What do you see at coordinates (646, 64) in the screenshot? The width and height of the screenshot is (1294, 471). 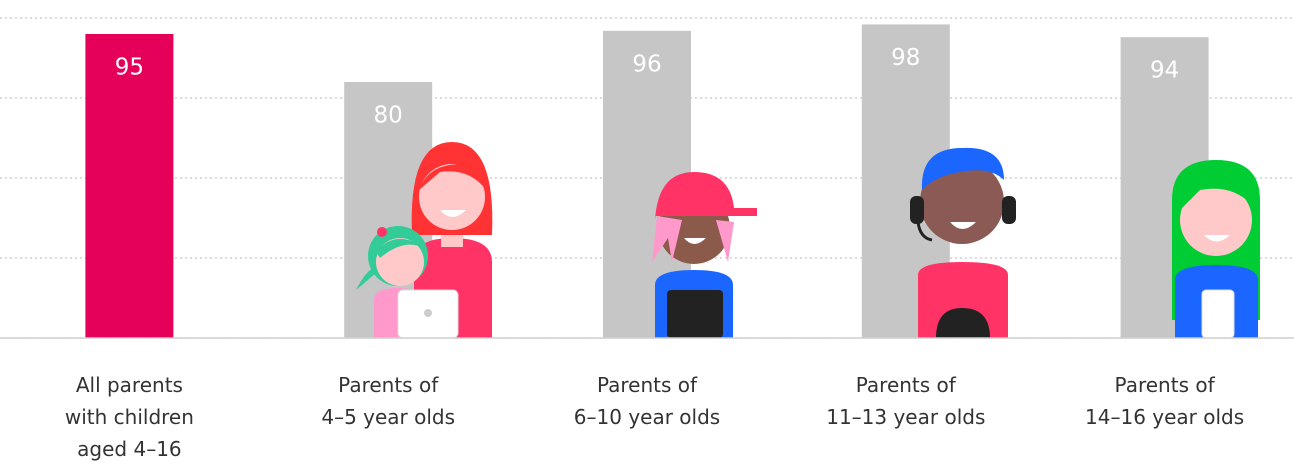 I see `value-label: 96` at bounding box center [646, 64].